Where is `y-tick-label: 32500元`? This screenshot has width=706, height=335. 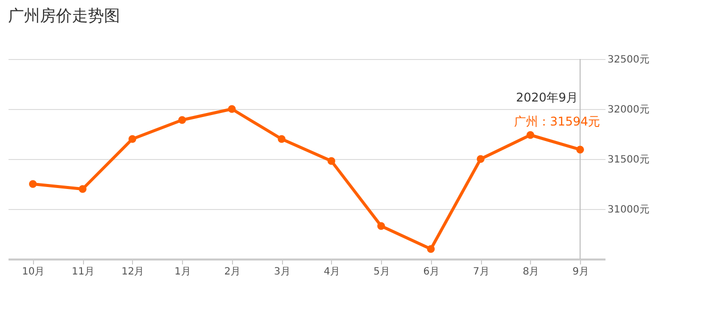
y-tick-label: 32500元 is located at coordinates (629, 60).